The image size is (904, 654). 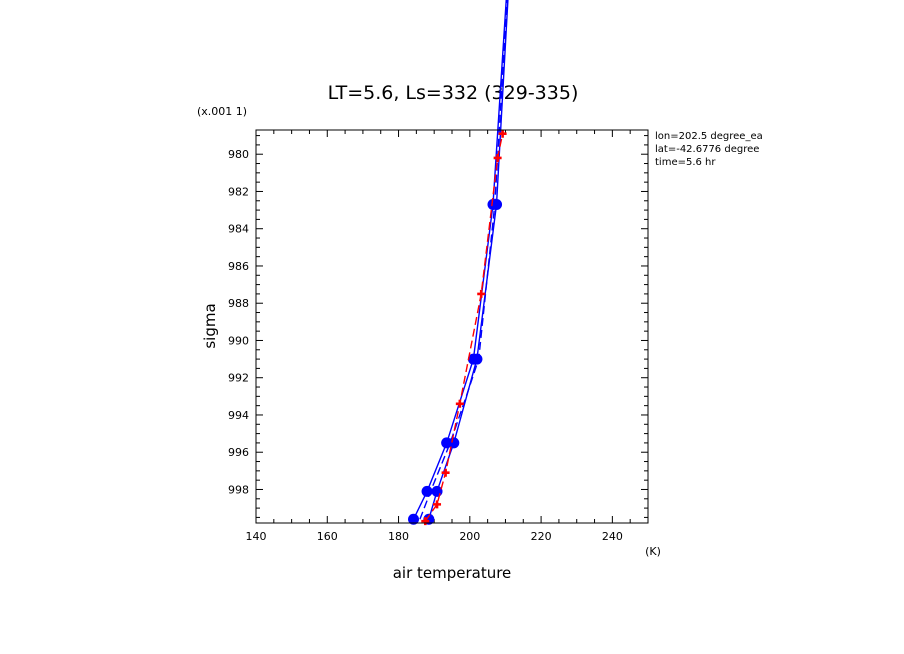 I want to click on y-tick-label: 990, so click(x=238, y=340).